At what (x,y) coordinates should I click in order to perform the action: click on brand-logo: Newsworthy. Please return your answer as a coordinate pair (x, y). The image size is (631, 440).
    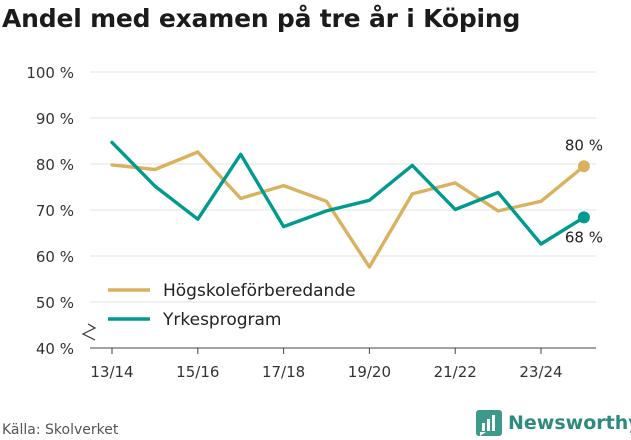
    Looking at the image, I should click on (553, 423).